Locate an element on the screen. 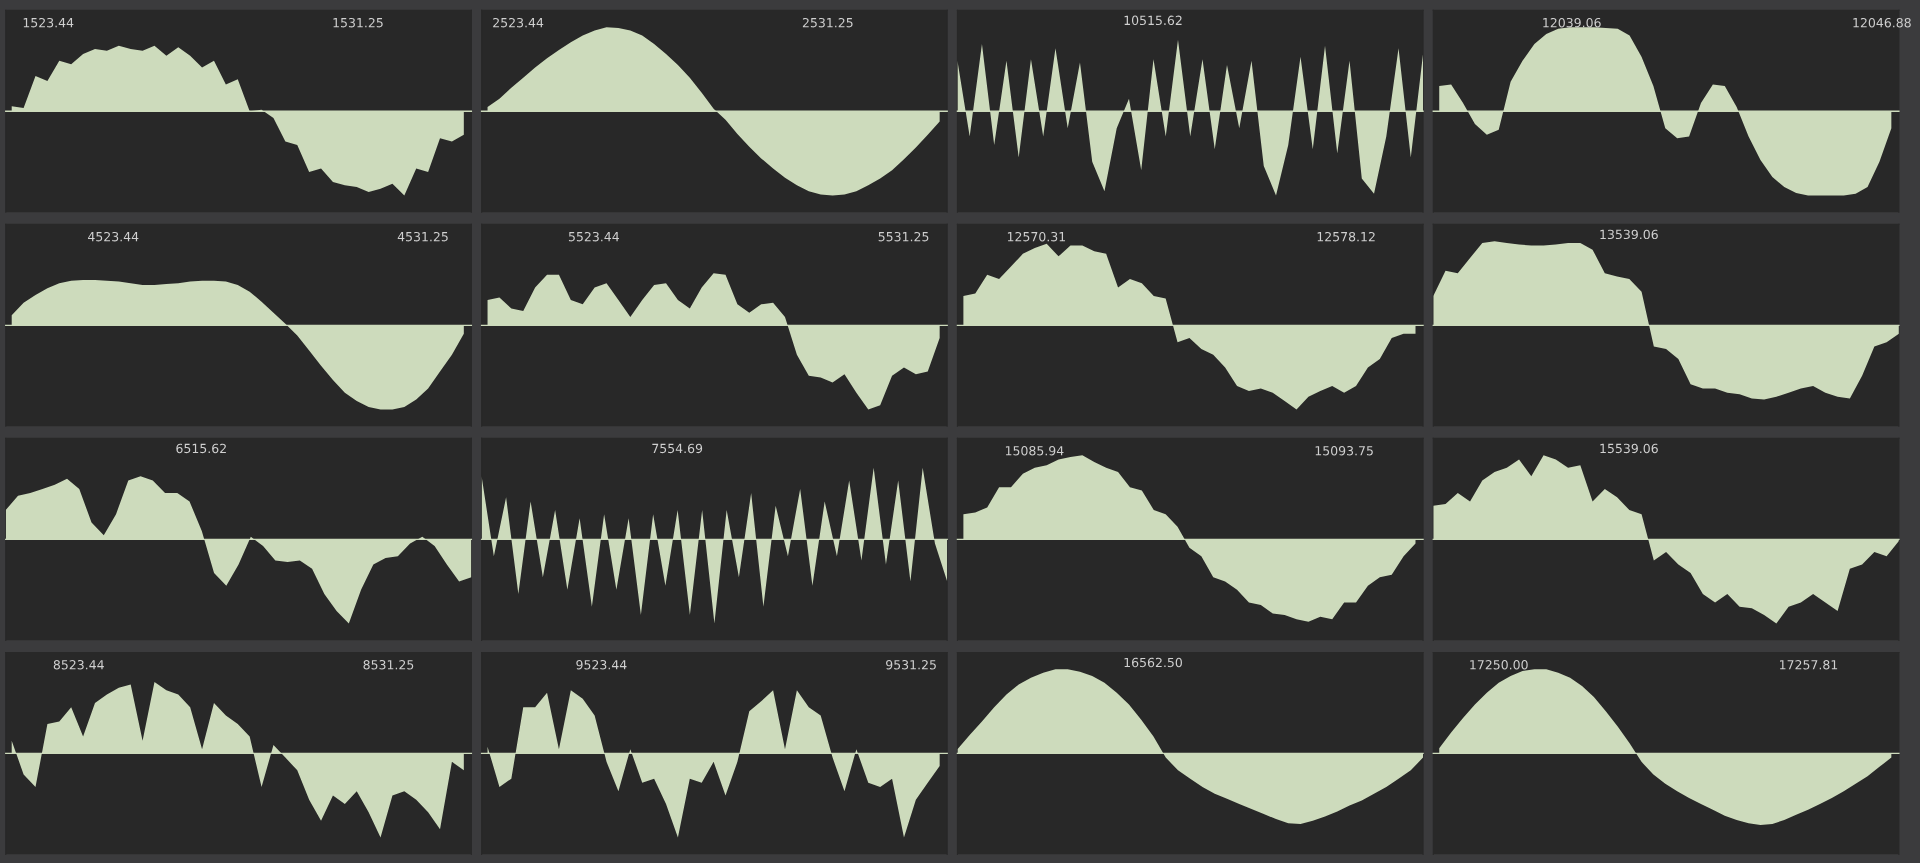  x-tick-label: 2531.25 is located at coordinates (827, 22).